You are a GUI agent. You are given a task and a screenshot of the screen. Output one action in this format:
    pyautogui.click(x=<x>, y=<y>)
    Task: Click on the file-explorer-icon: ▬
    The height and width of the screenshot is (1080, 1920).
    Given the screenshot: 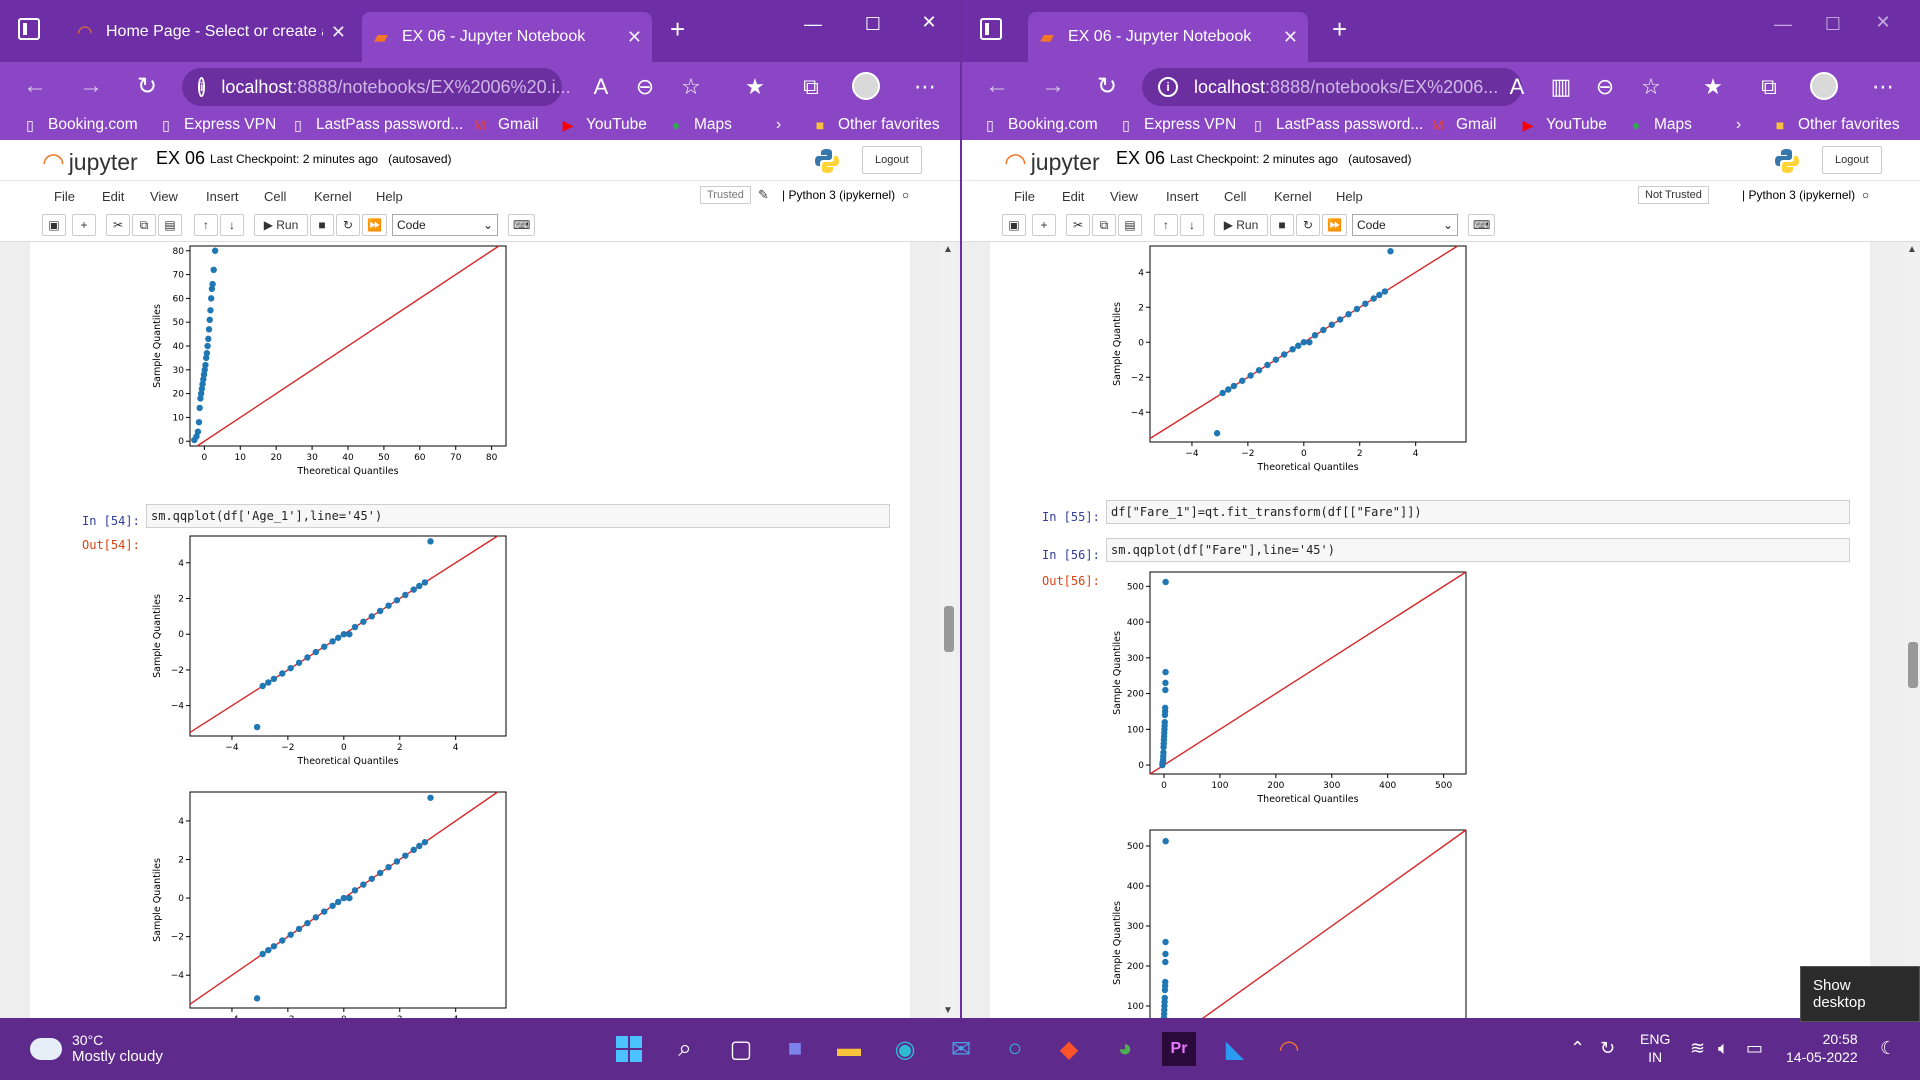 What is the action you would take?
    pyautogui.click(x=849, y=1048)
    